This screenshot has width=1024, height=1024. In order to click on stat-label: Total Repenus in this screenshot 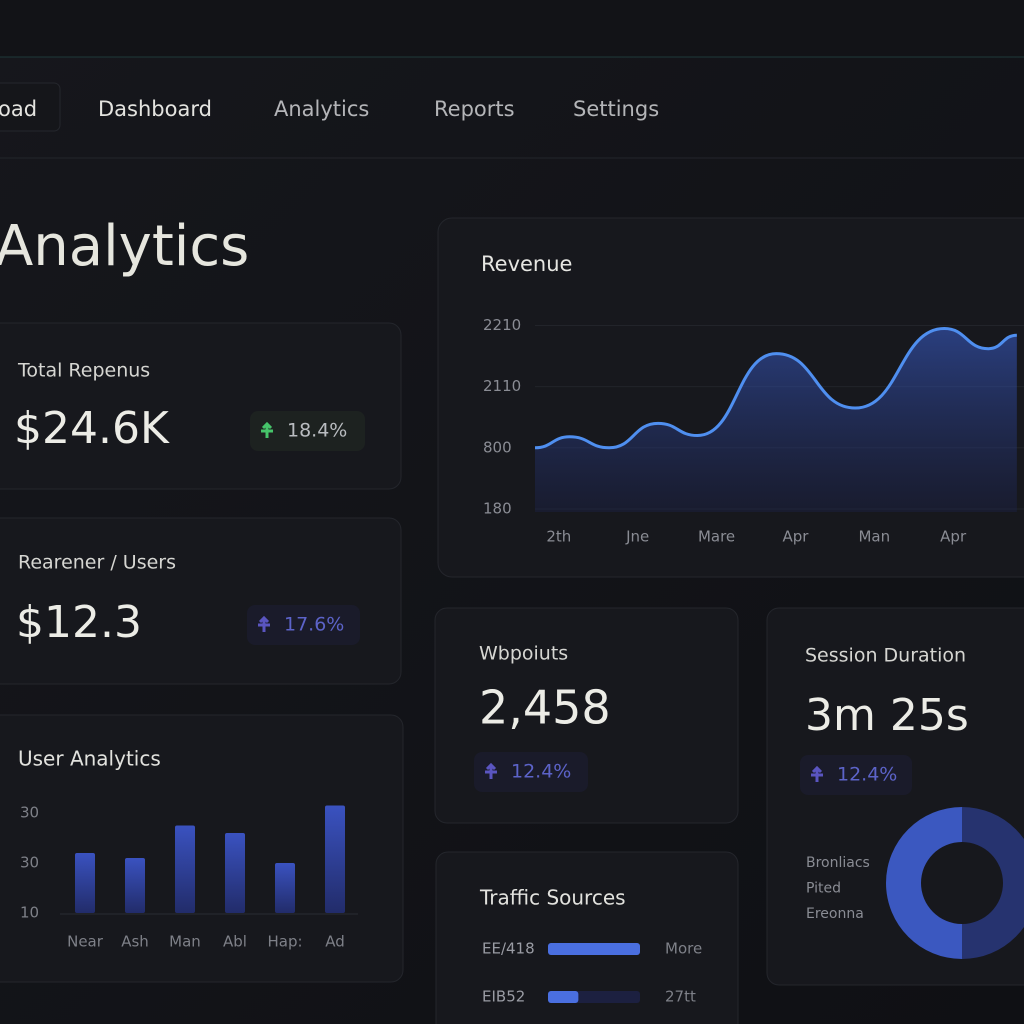, I will do `click(83, 371)`.